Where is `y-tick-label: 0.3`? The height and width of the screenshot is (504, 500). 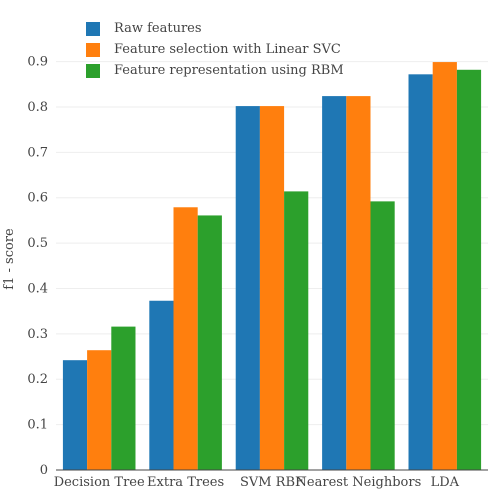
y-tick-label: 0.3 is located at coordinates (37, 334).